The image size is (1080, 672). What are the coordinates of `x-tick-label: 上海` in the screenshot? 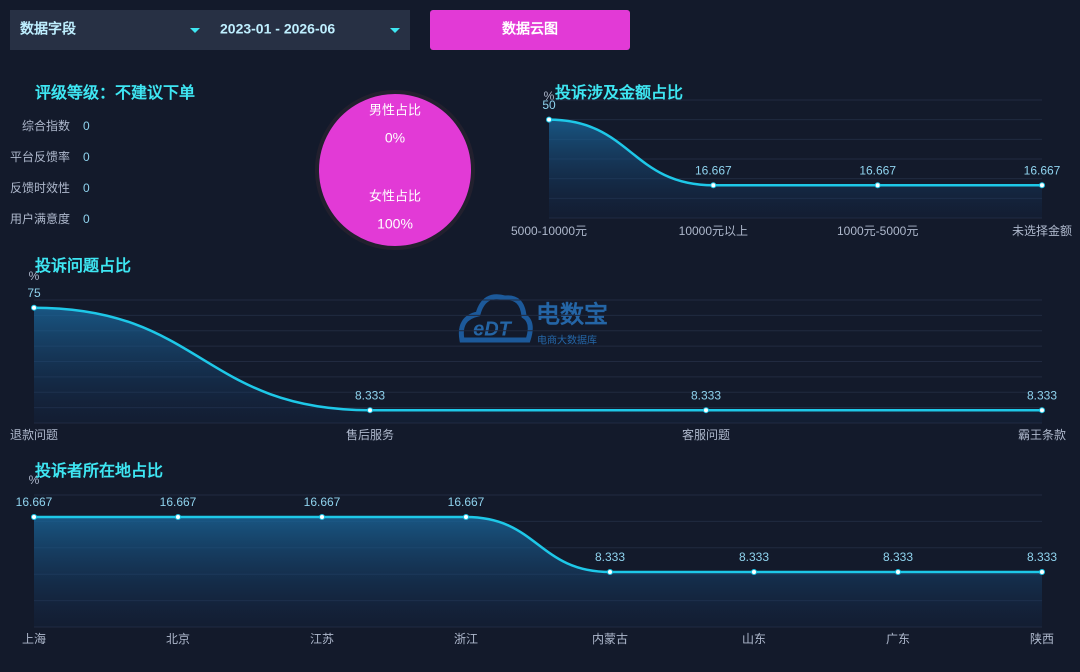 It's located at (34, 638).